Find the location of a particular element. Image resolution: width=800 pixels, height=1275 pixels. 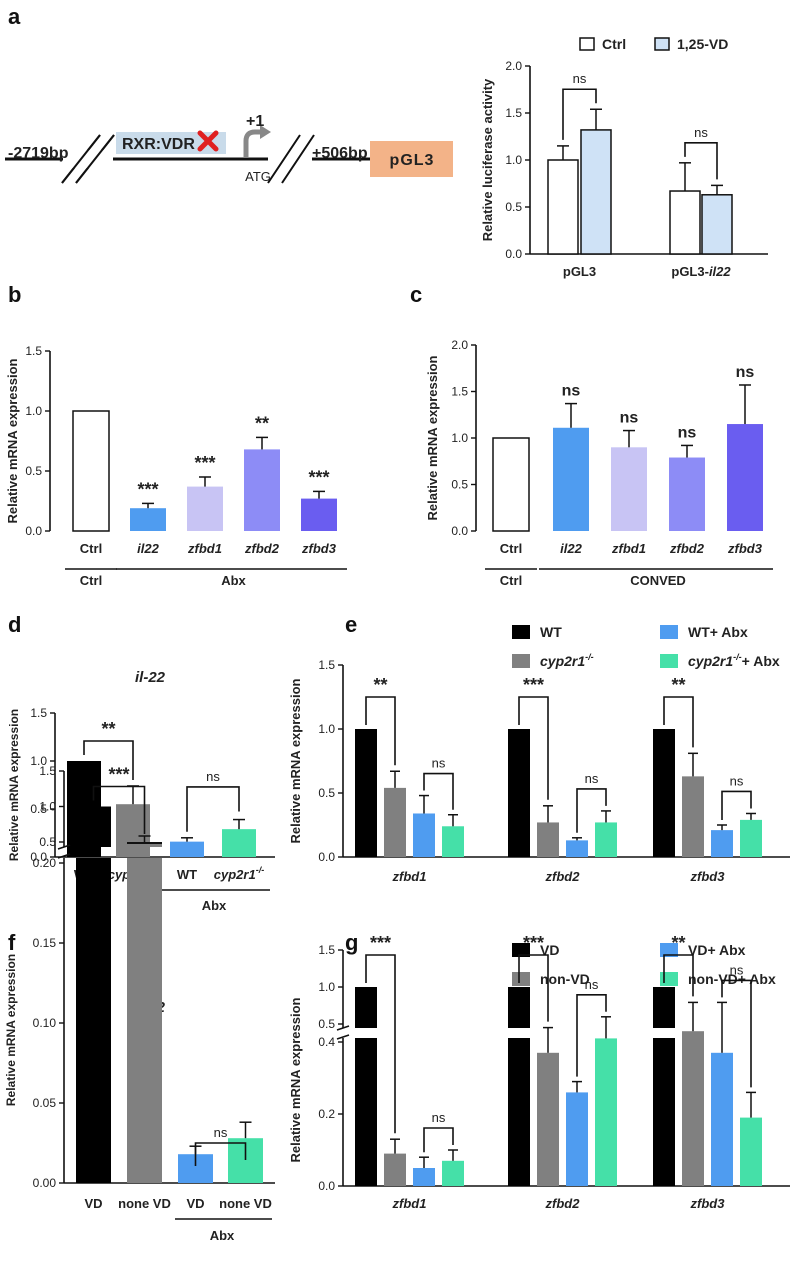

e-sig-right-0-label: ns is located at coordinates (439, 763).